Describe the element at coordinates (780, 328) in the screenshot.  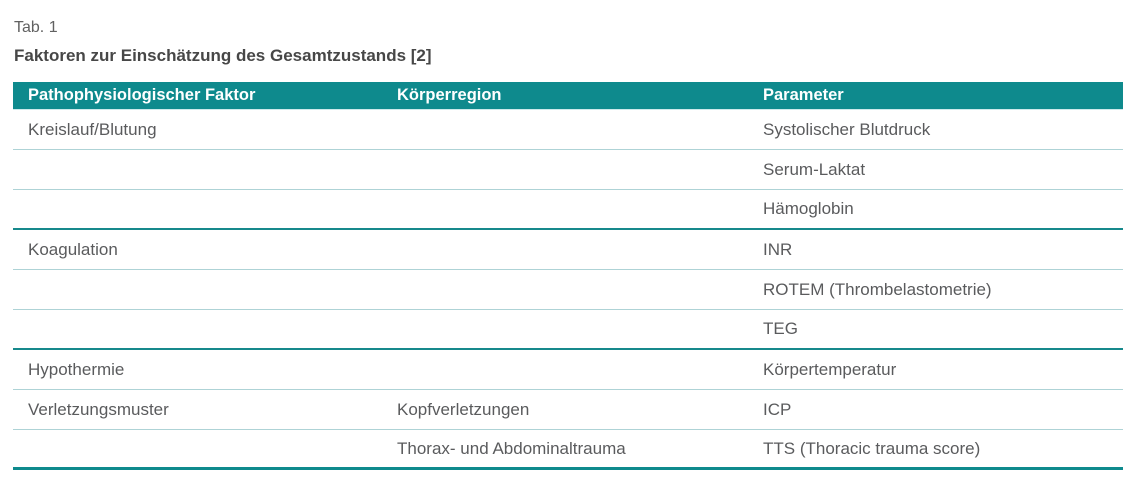
I see `cell-parameter: TEG` at that location.